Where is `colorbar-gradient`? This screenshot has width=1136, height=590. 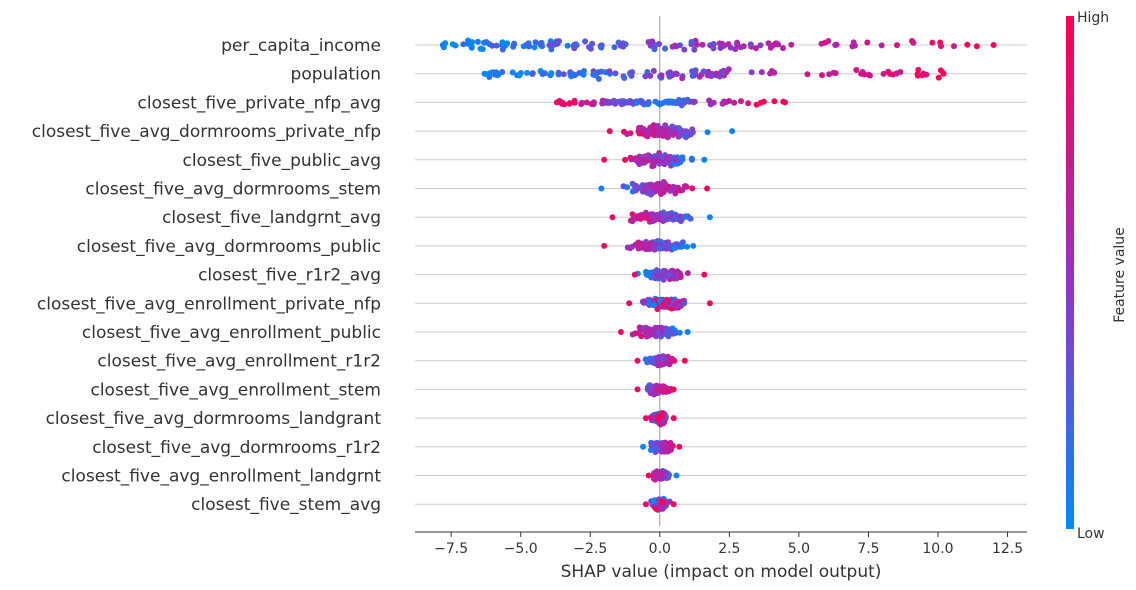
colorbar-gradient is located at coordinates (1070, 272).